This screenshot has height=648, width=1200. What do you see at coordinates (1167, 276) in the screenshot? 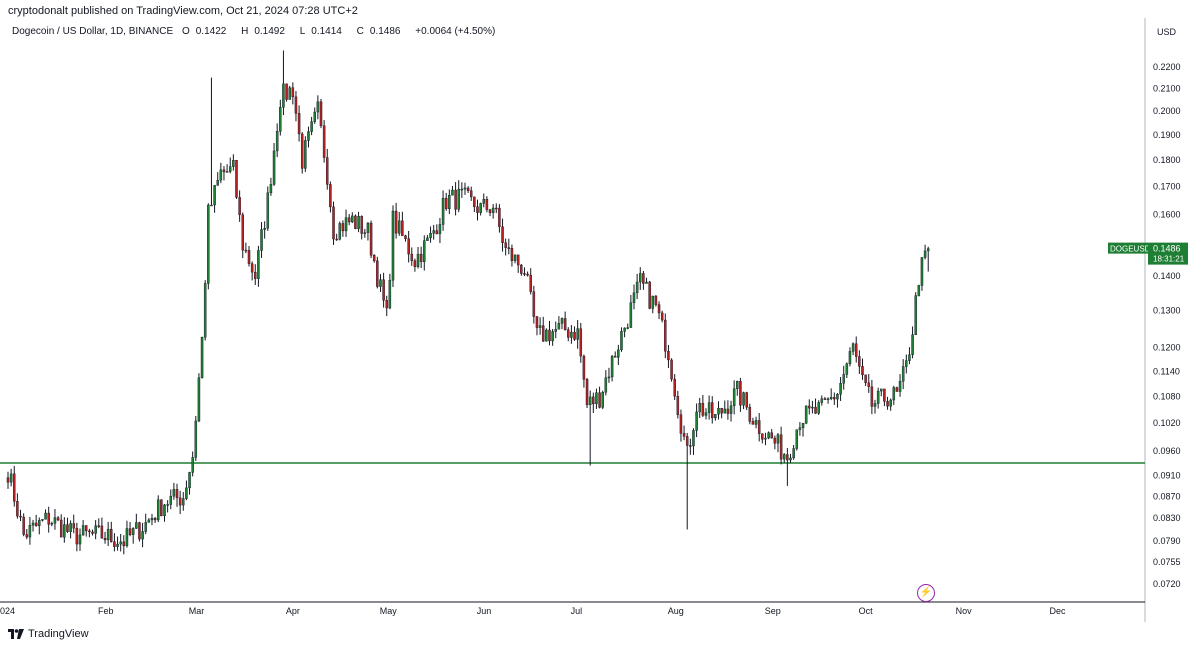
I see `price-tick-label: 0.1400` at bounding box center [1167, 276].